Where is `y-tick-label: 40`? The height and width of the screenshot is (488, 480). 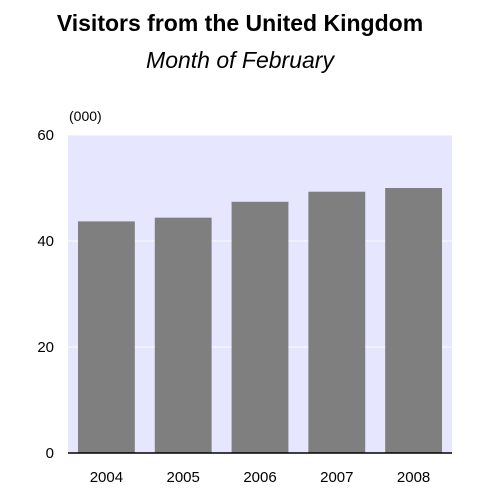 y-tick-label: 40 is located at coordinates (45, 241).